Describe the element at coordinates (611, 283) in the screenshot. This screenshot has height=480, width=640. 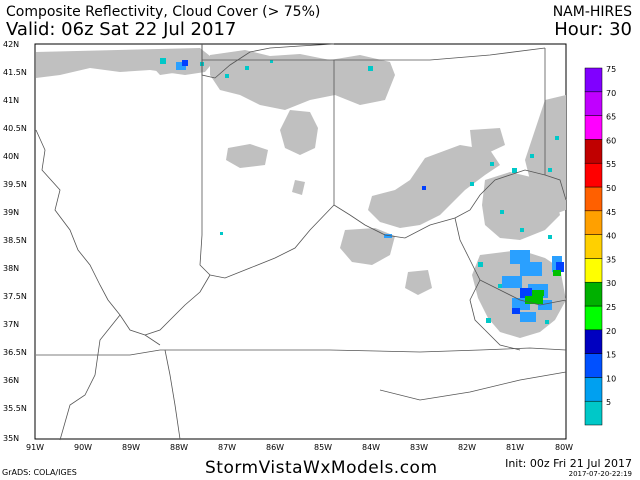
I see `colorbar-label: 30` at that location.